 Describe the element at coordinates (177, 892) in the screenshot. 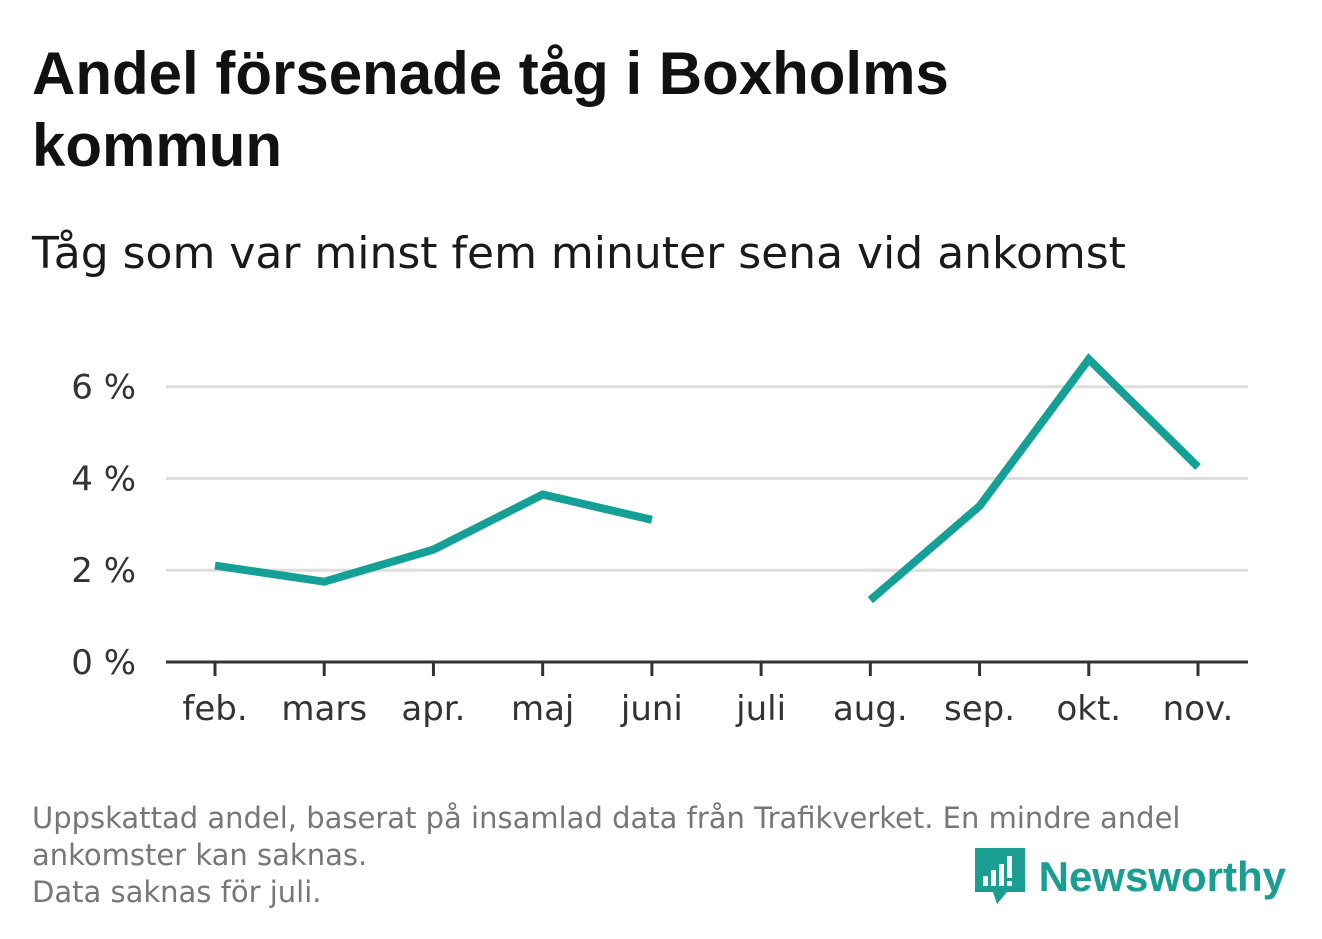

I see `footnote-line-3: Data saknas för juli.` at that location.